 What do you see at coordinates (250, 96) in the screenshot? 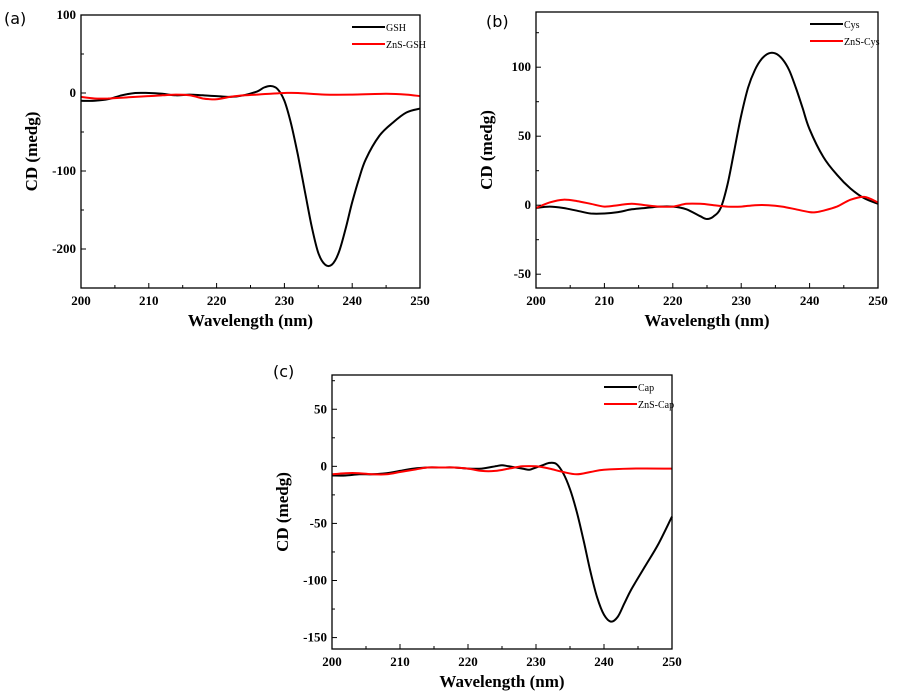
I see `series-line-zns-gsh` at bounding box center [250, 96].